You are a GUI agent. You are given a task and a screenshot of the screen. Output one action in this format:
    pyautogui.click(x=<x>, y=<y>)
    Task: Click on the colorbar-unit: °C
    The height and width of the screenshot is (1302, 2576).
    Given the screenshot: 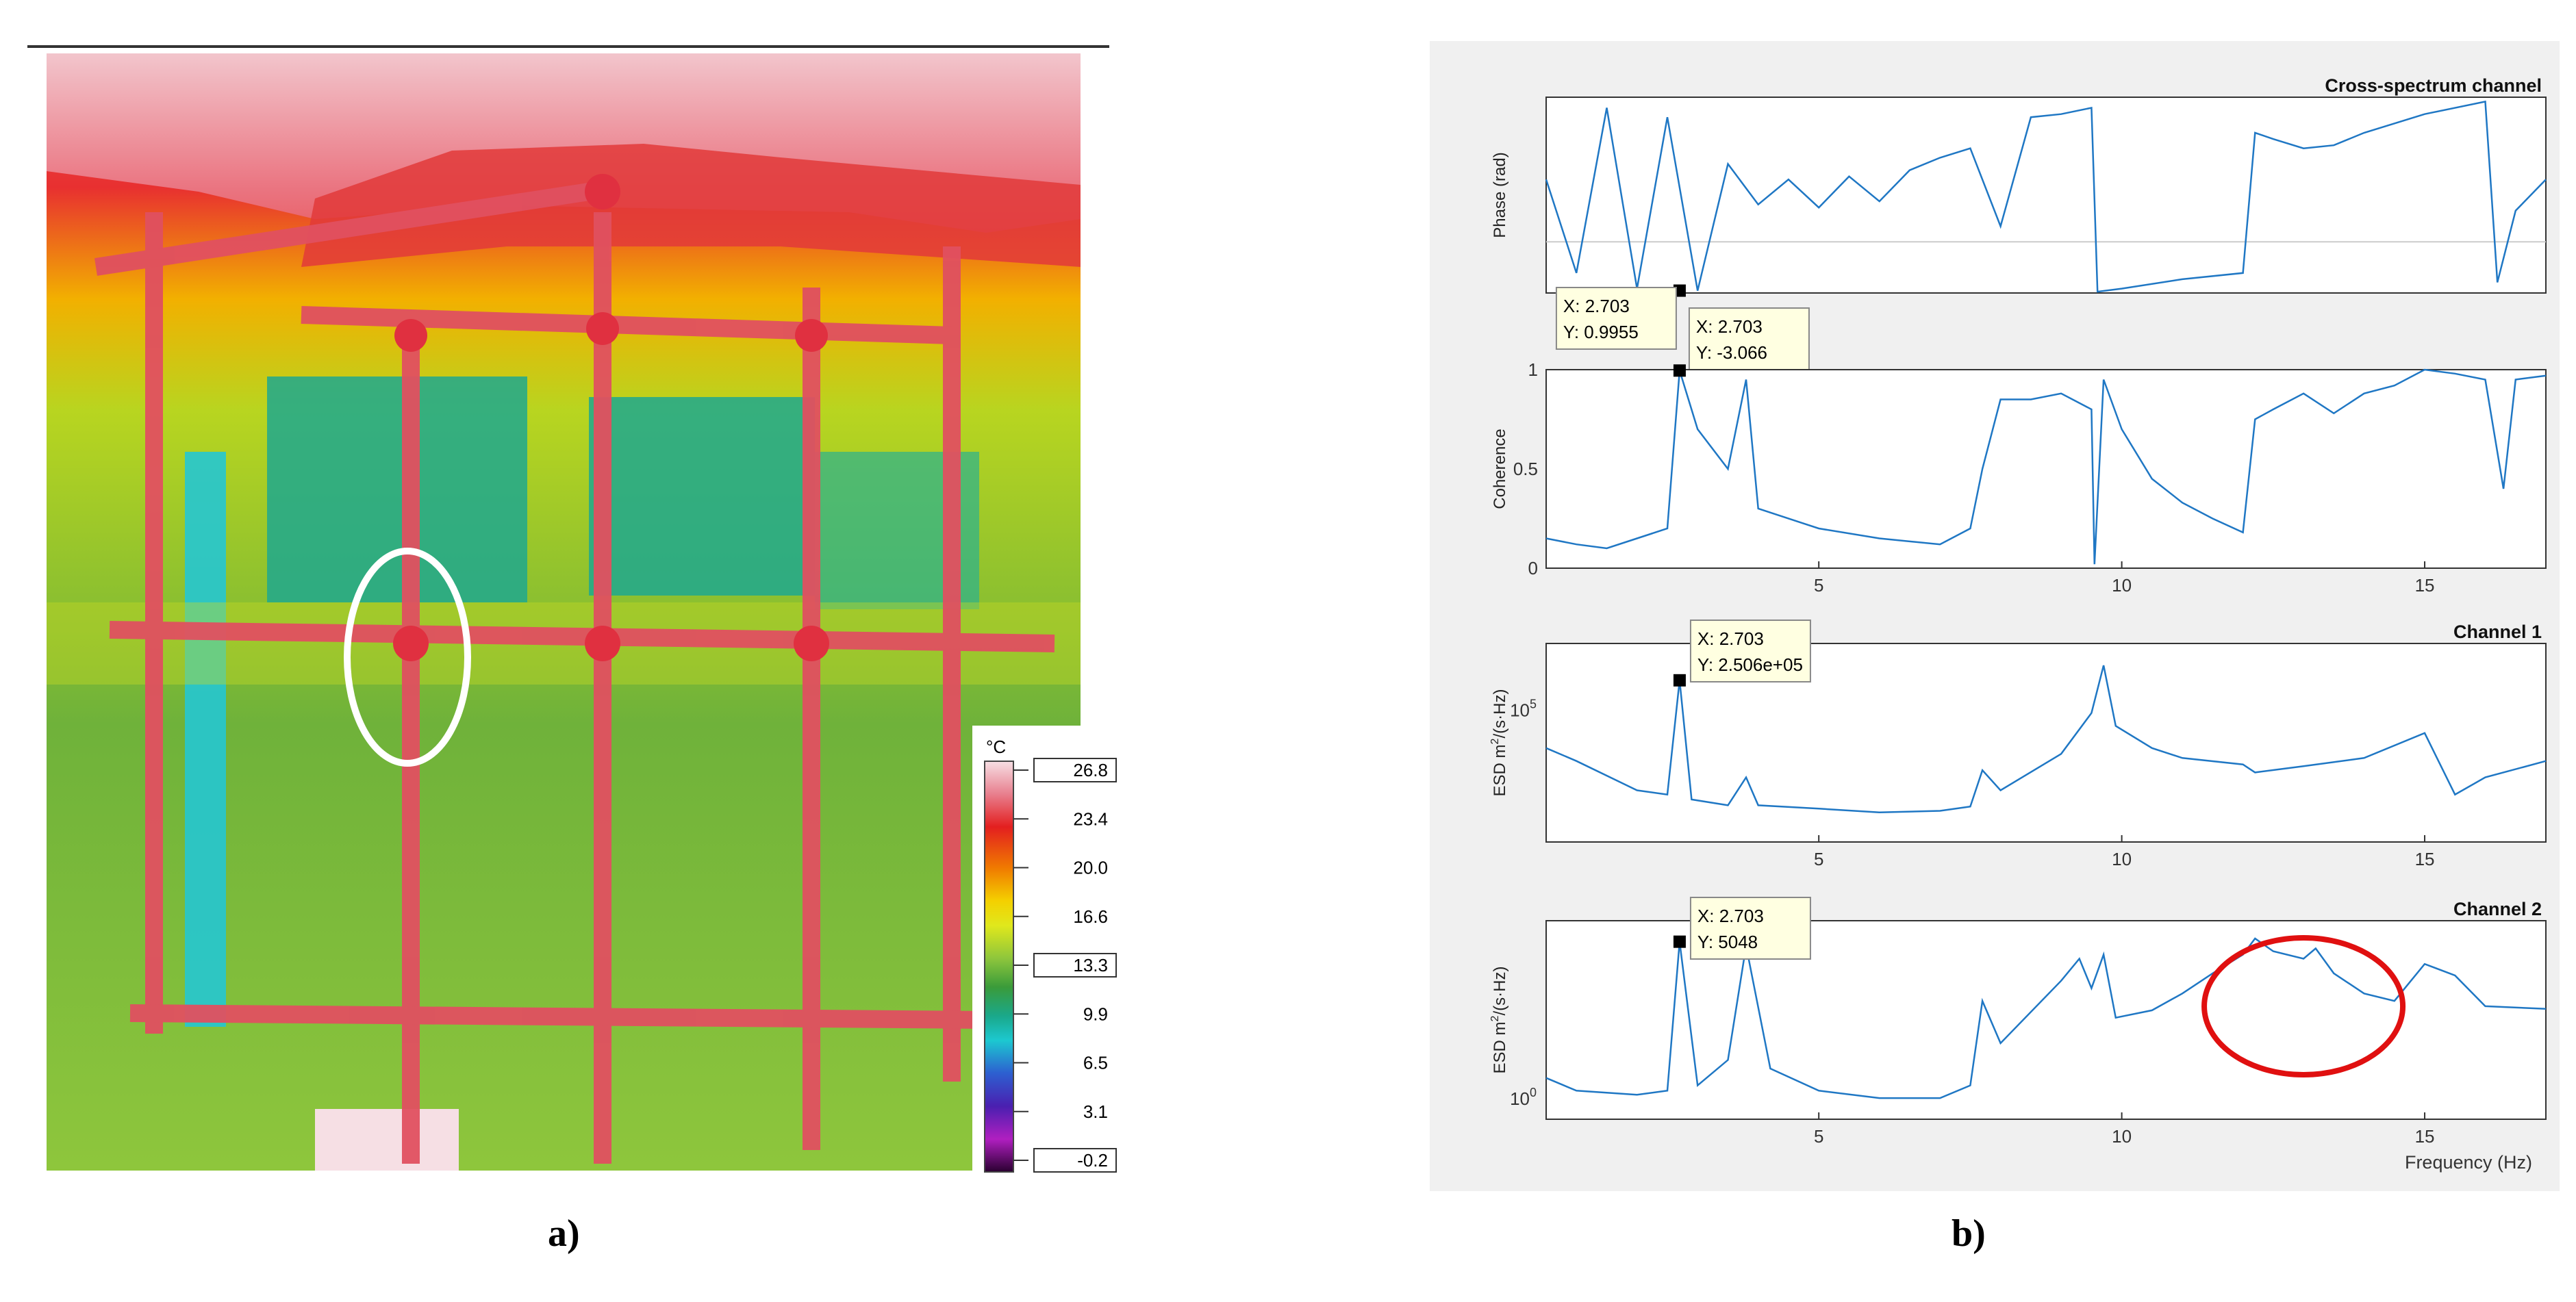 What is the action you would take?
    pyautogui.click(x=996, y=747)
    